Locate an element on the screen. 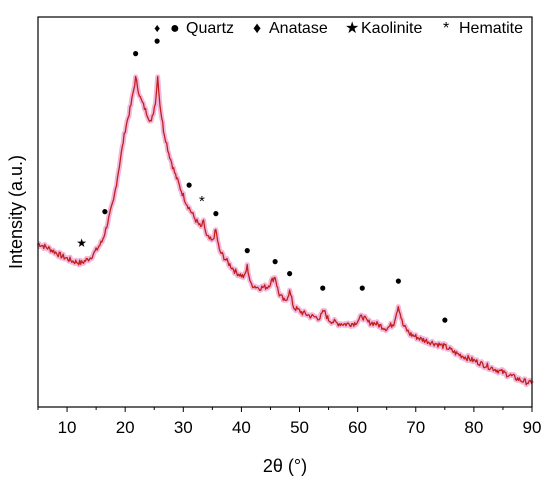 This screenshot has height=485, width=550. y-axis-label: Intensity (a.u.) is located at coordinates (16, 212).